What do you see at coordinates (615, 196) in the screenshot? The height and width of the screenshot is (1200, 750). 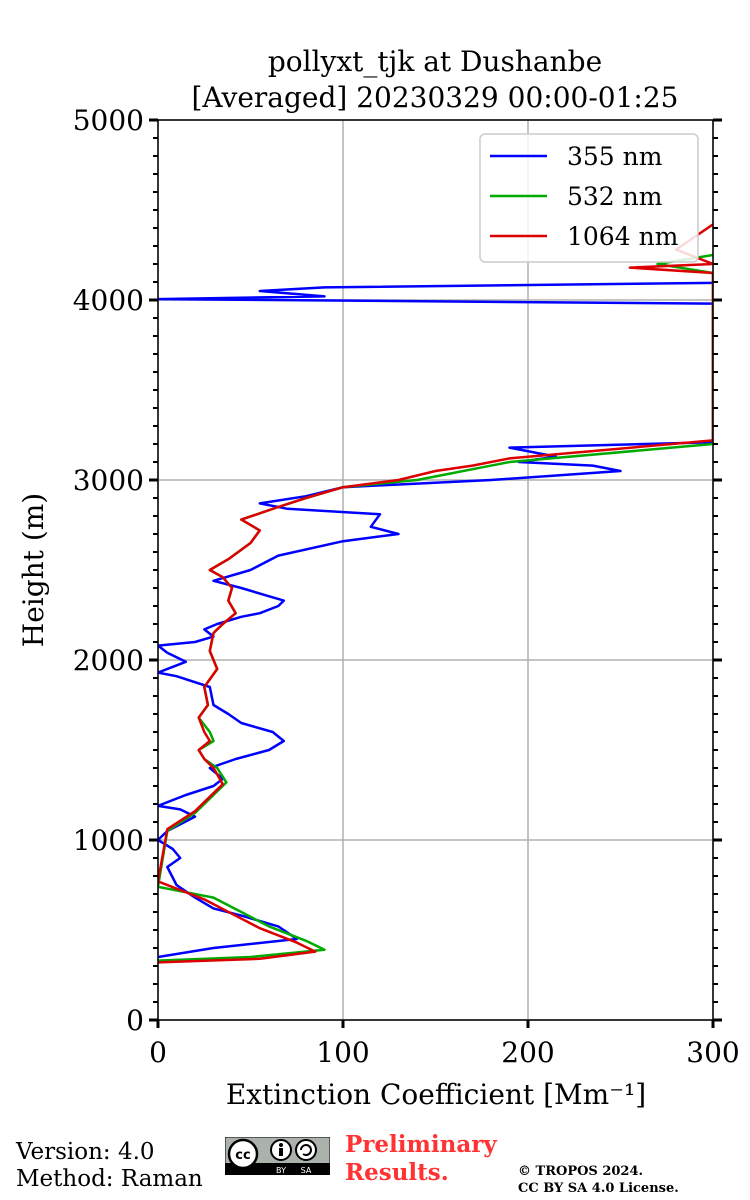 I see `legend-label: 532 nm` at bounding box center [615, 196].